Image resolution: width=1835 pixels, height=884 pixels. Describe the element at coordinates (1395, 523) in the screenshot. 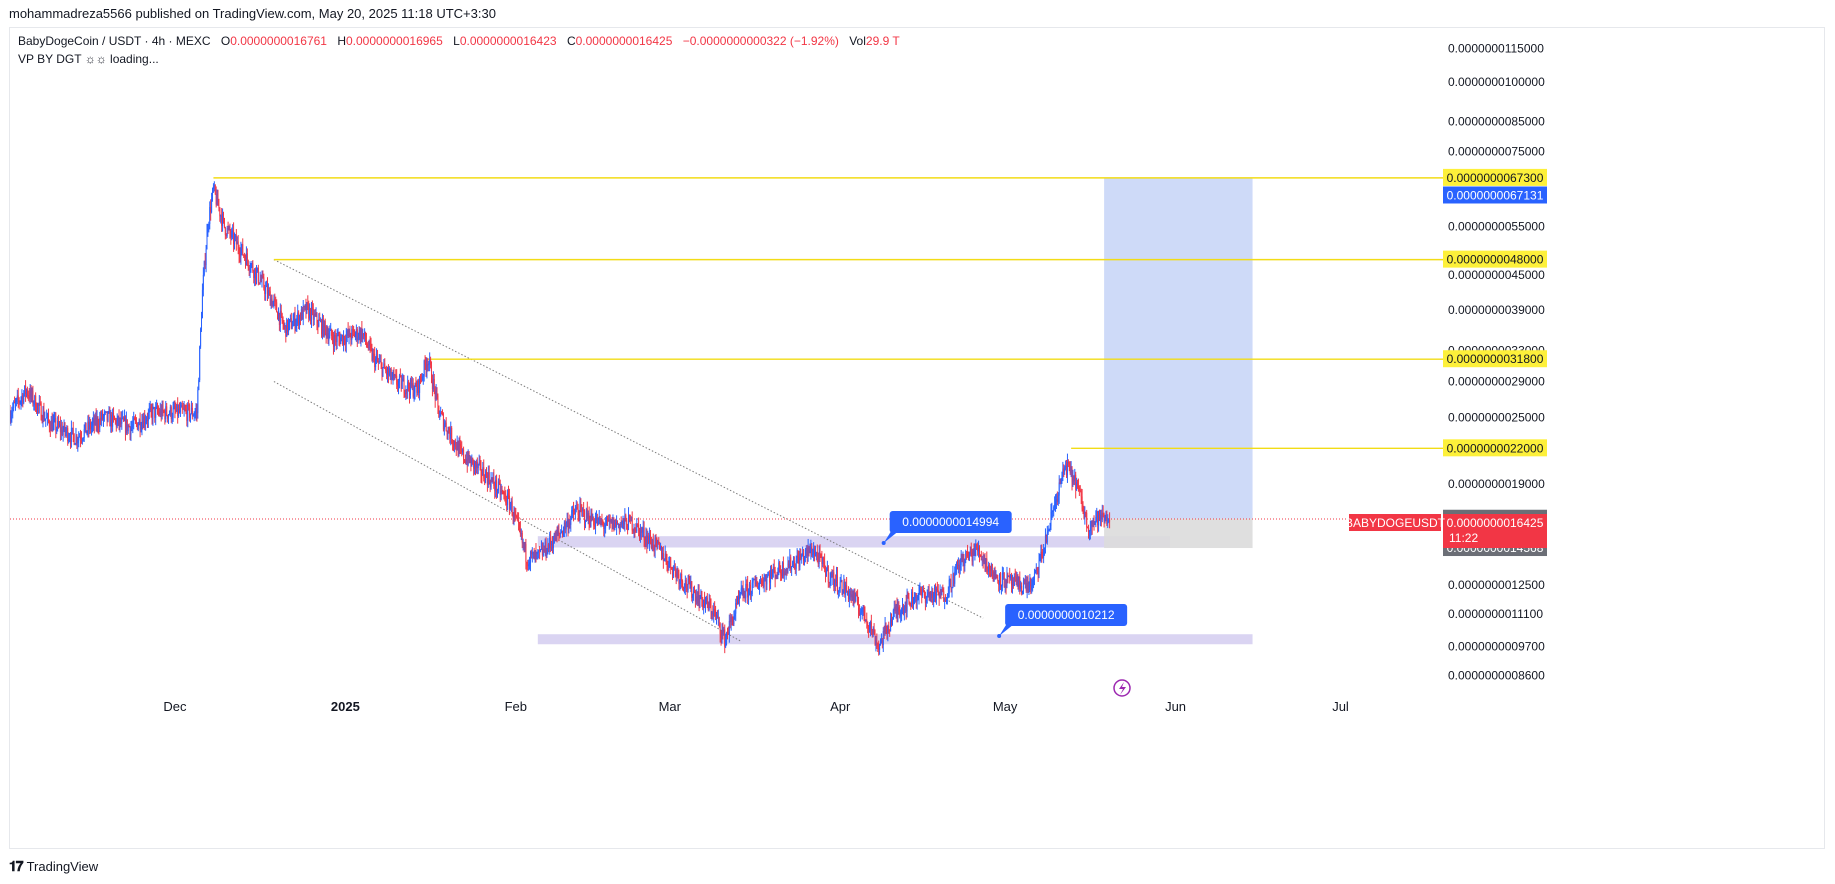

I see `symbol-tag` at that location.